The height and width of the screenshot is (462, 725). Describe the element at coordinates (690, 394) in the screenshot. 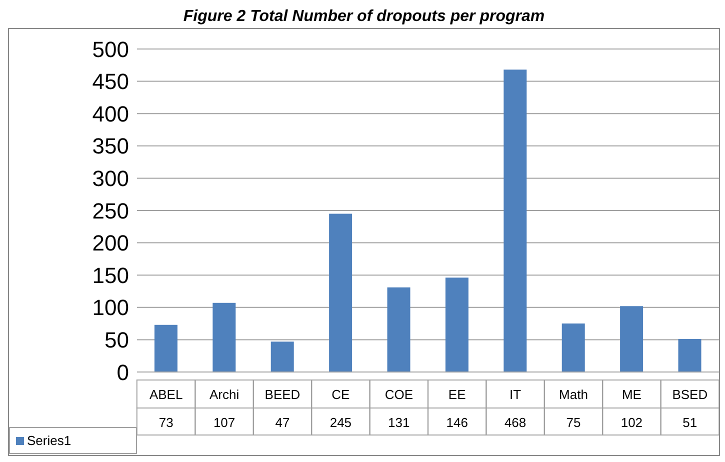

I see `x-tick-label: BSED` at that location.